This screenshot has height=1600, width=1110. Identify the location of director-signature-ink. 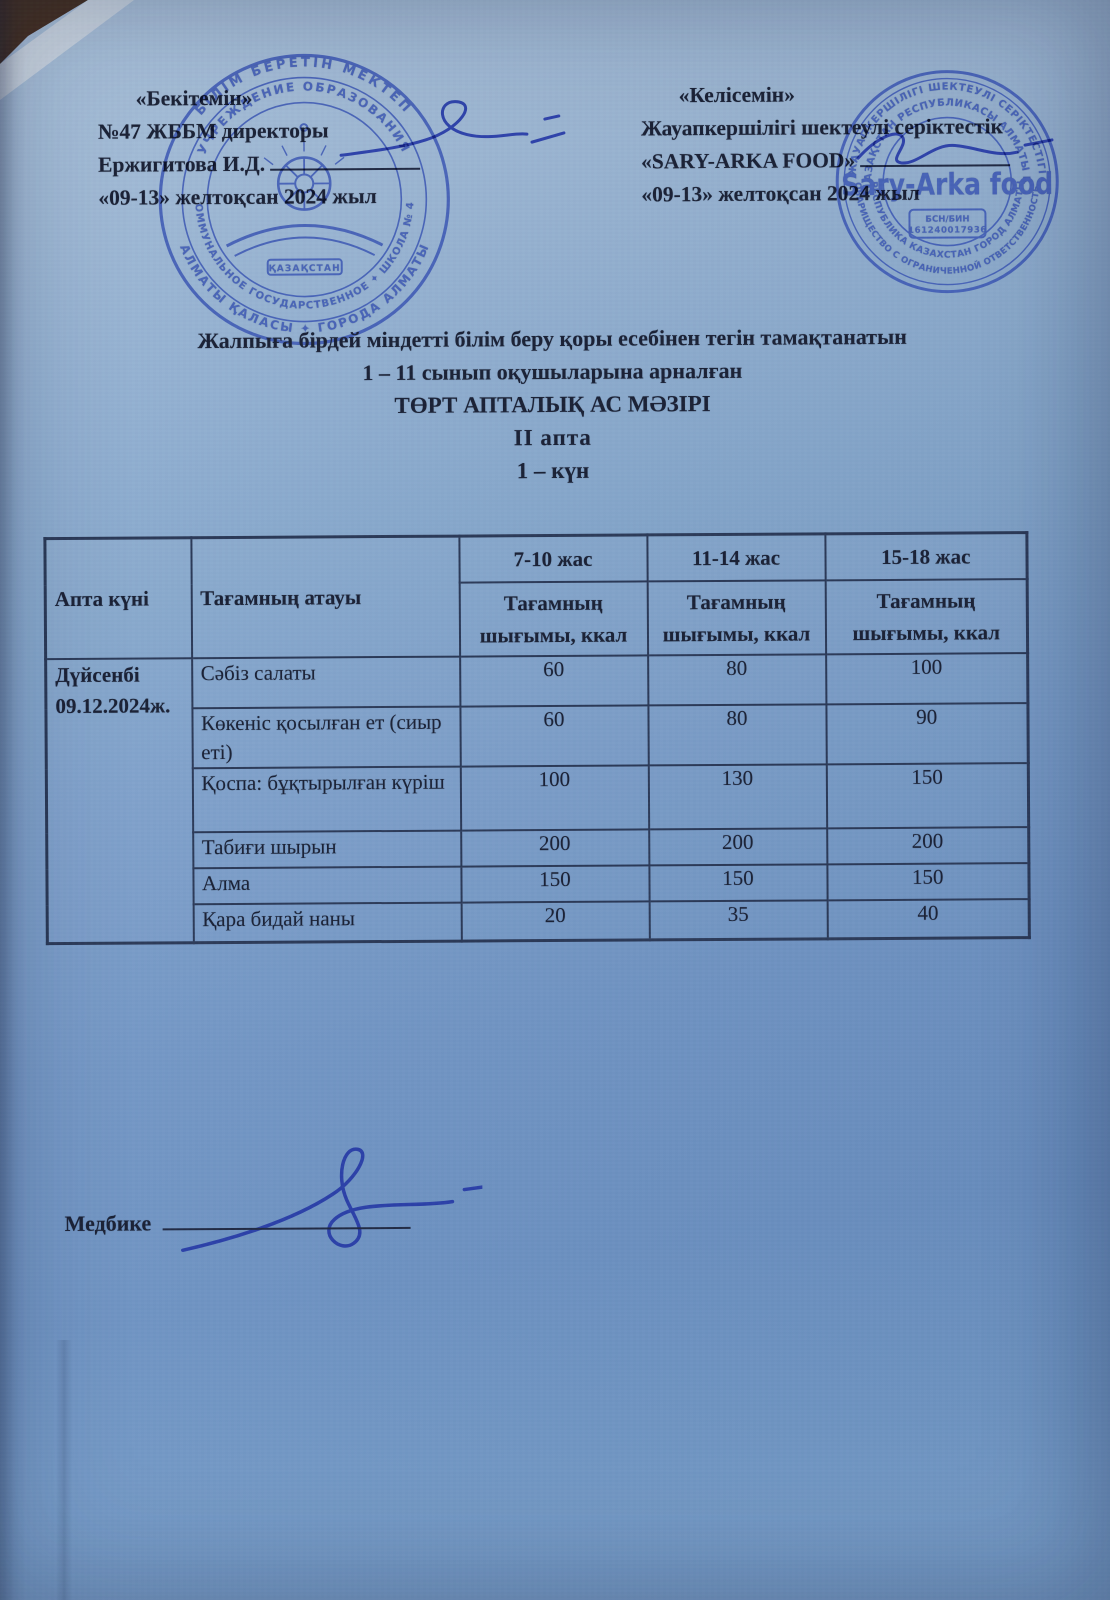
(452, 128).